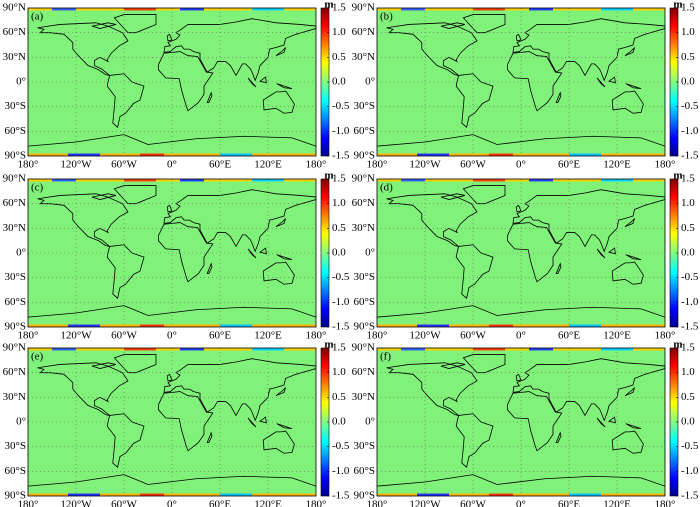 The image size is (700, 507). What do you see at coordinates (386, 17) in the screenshot?
I see `panel-label: (b)` at bounding box center [386, 17].